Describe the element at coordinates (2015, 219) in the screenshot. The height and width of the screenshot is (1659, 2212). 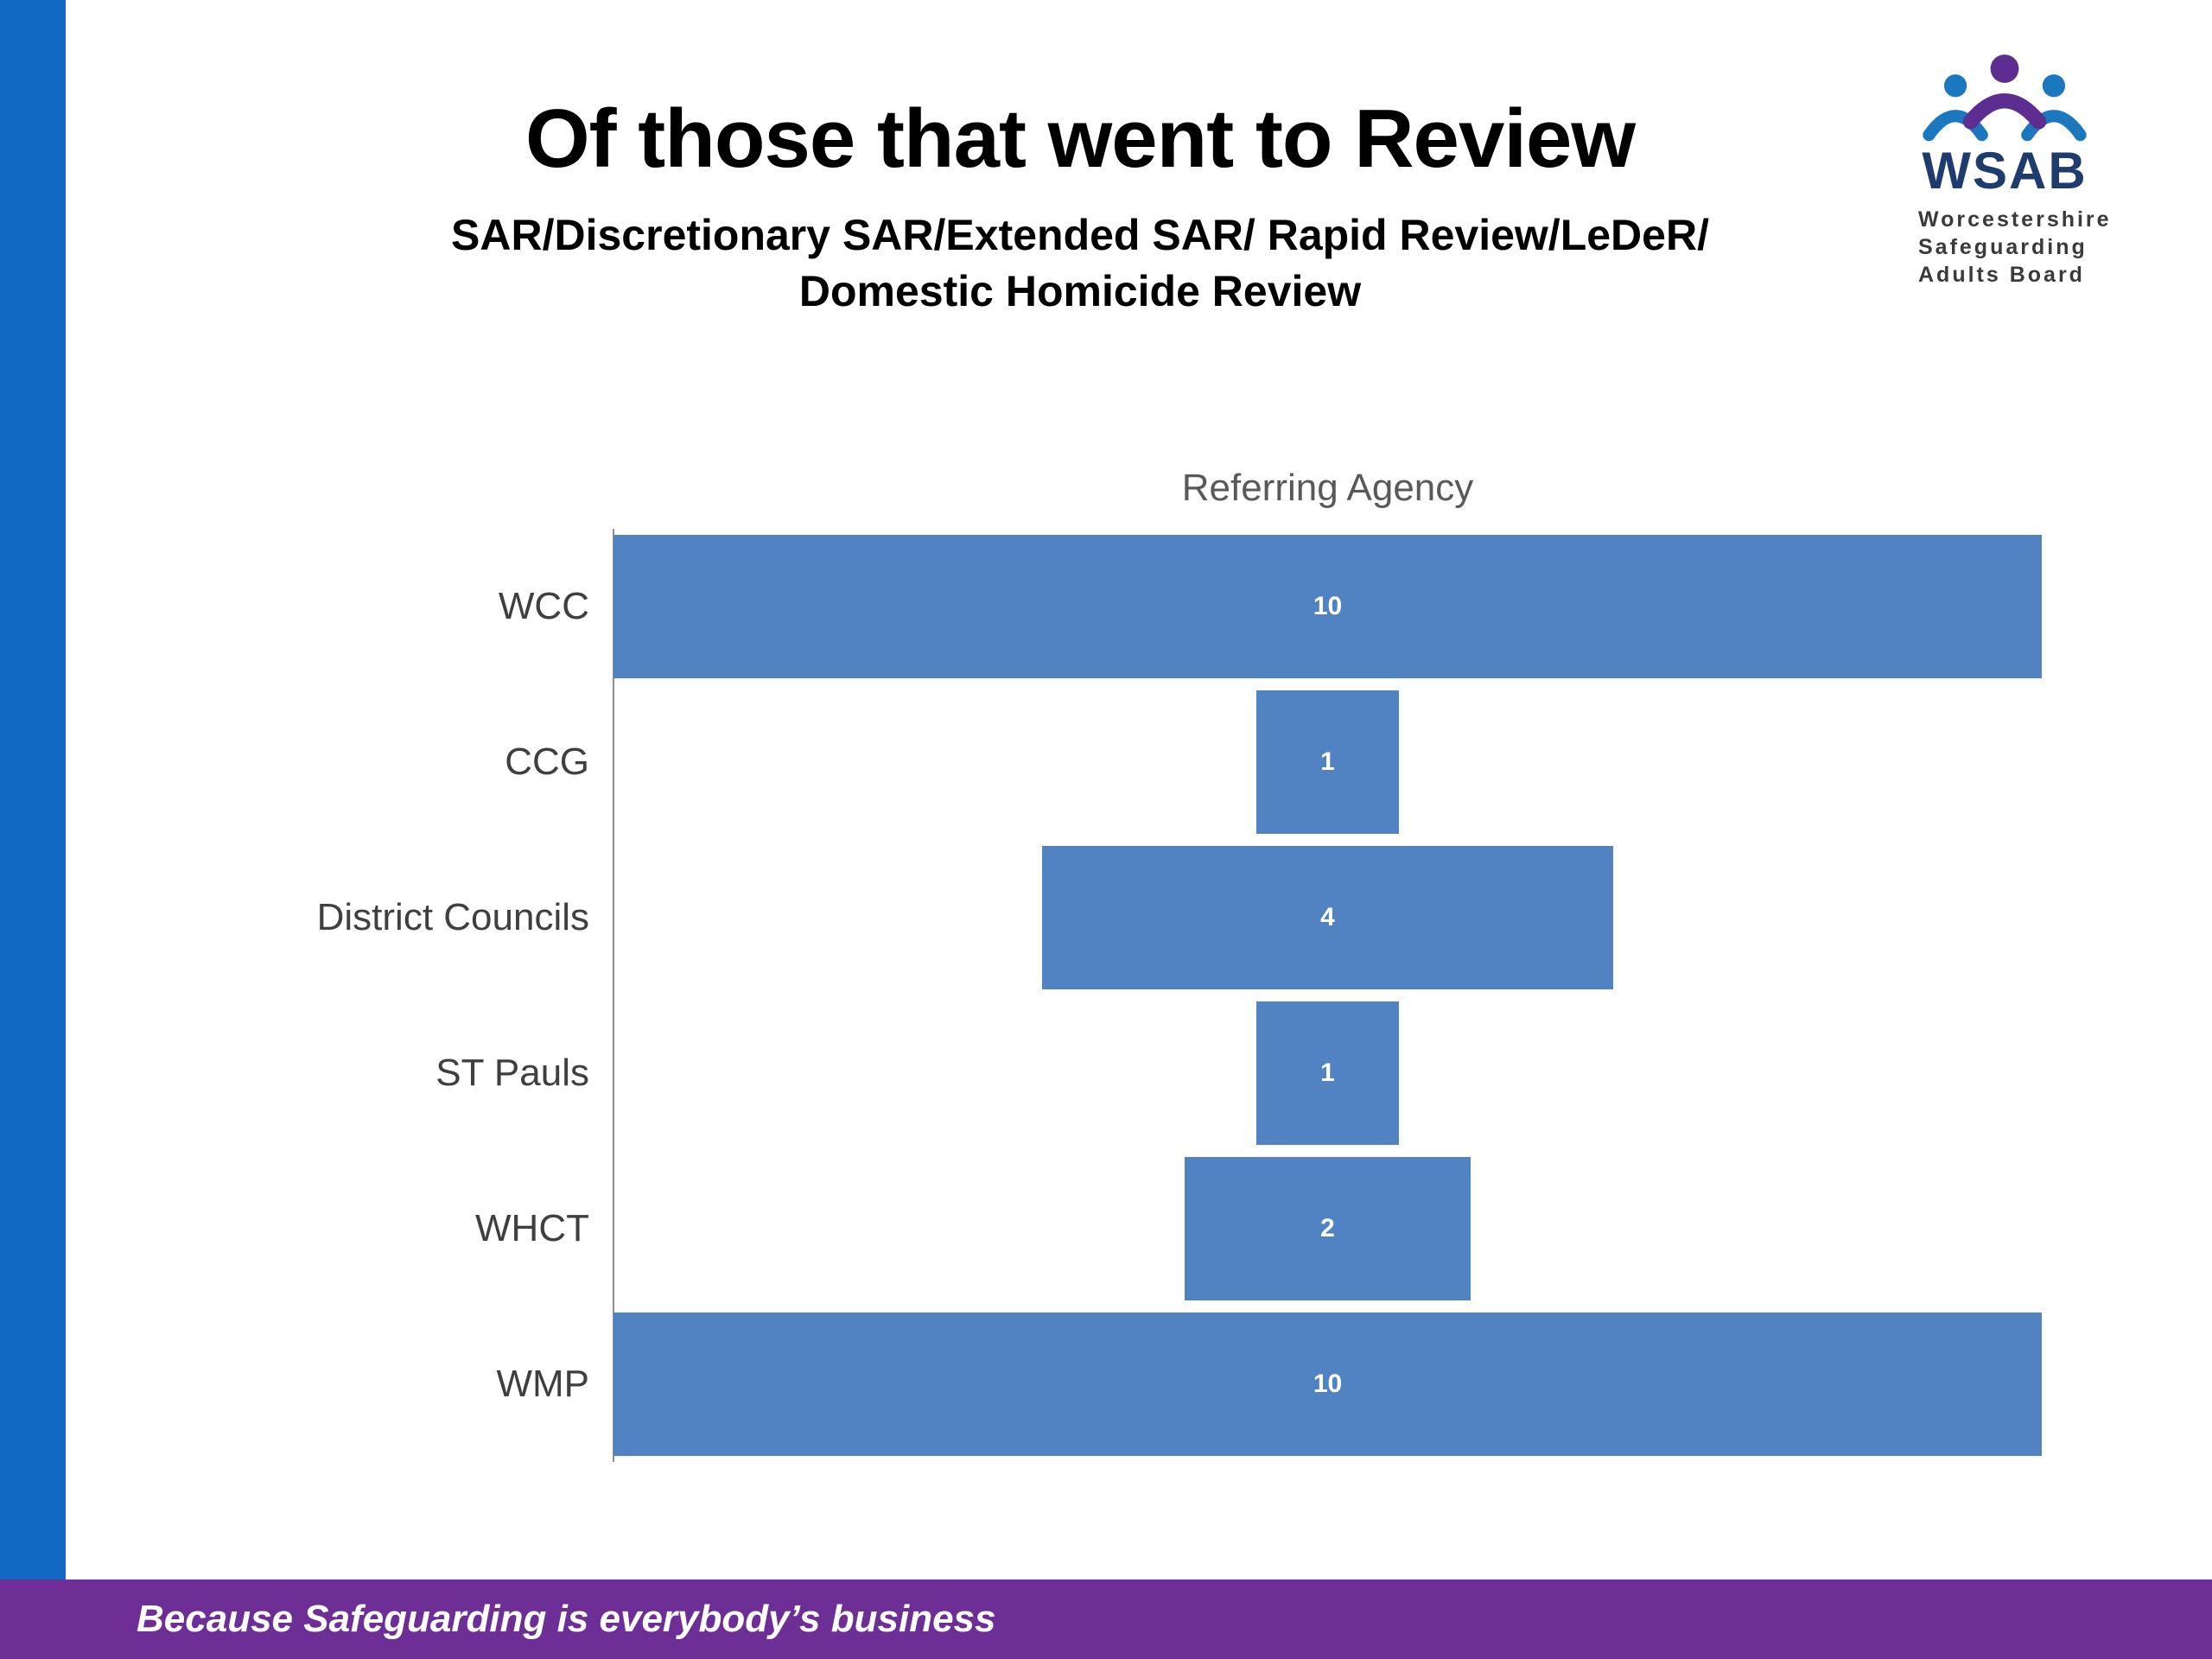
I see `logo-org-line-1: Worcestershire` at that location.